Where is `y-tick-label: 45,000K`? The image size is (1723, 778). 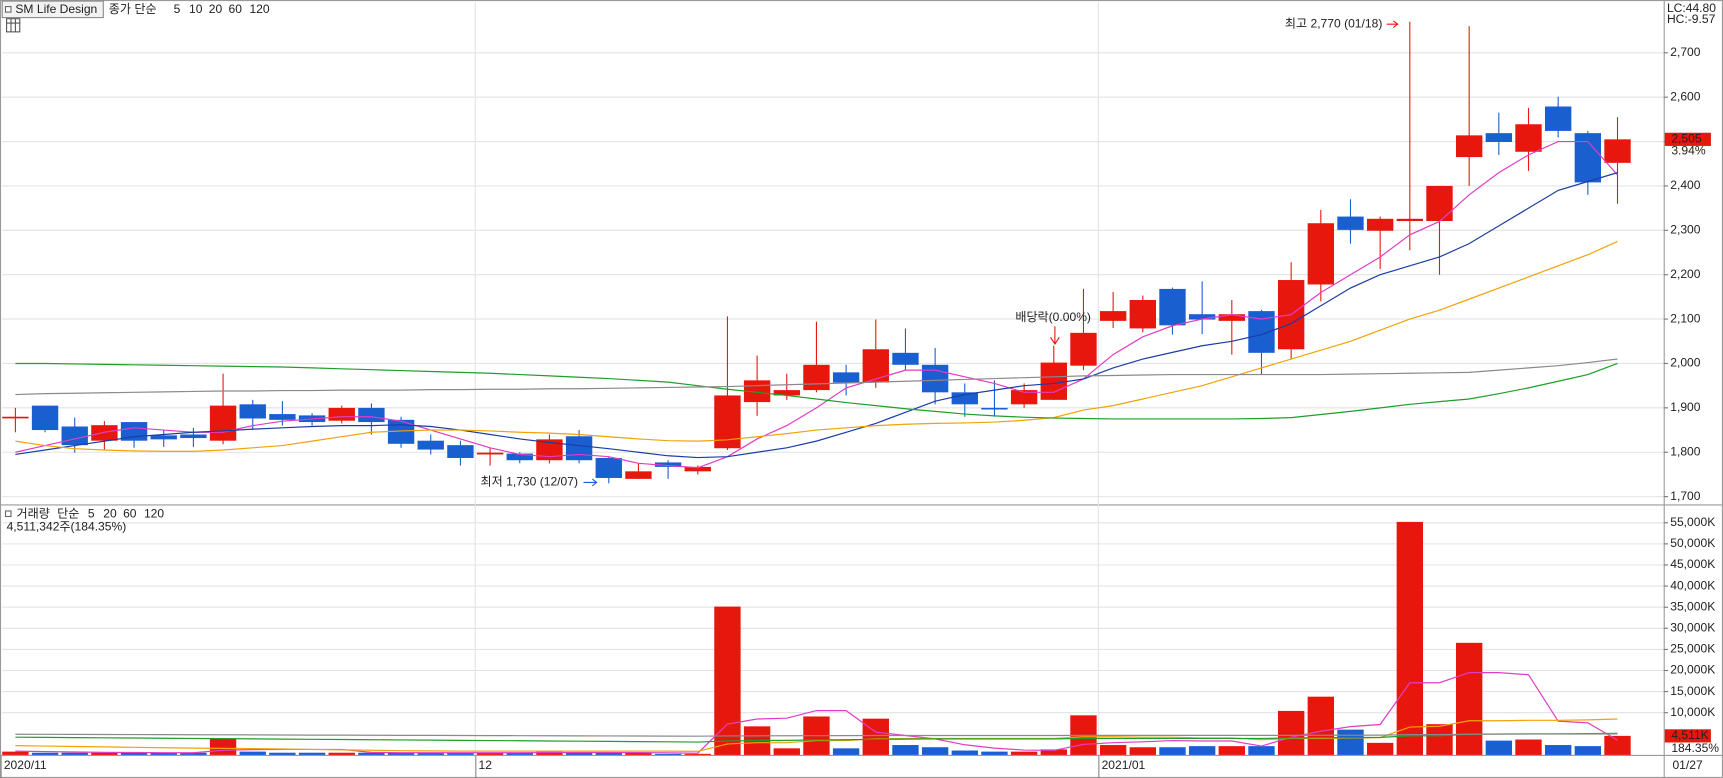
y-tick-label: 45,000K is located at coordinates (1692, 564).